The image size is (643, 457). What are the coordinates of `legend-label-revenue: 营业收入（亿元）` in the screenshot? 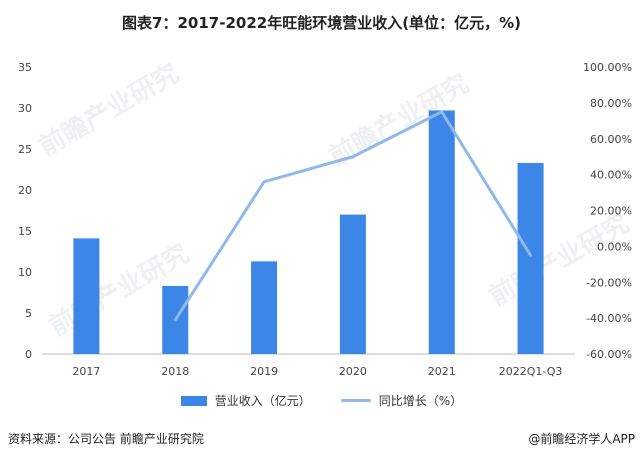 It's located at (262, 401).